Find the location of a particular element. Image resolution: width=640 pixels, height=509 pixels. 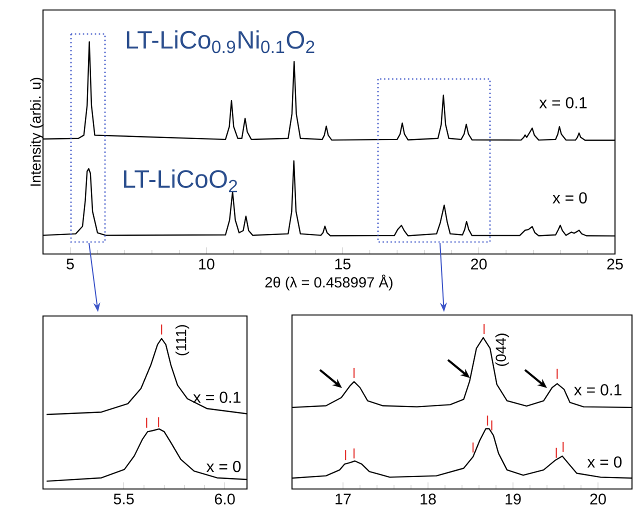

x-tick-label: 5.5 is located at coordinates (124, 499).